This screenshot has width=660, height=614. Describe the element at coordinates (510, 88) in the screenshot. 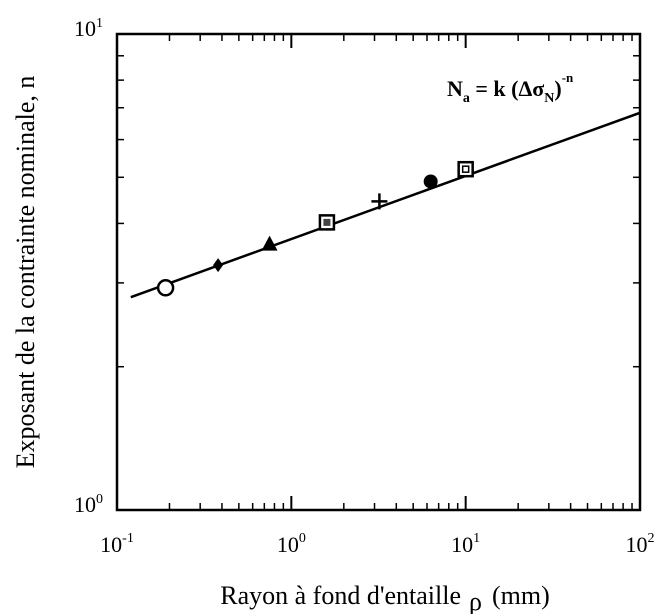

I see `annotation-formula: Na = k (ΔσN)-n` at that location.